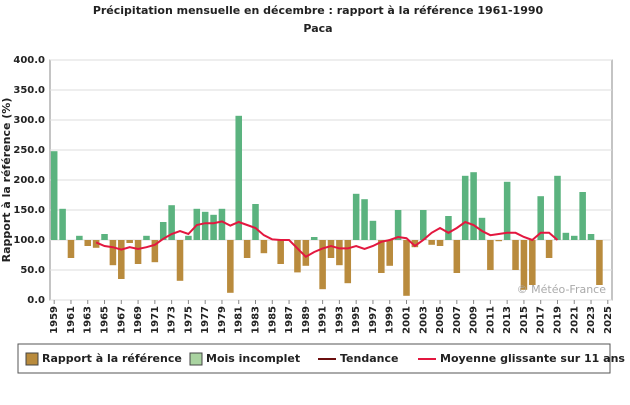 The width and height of the screenshot is (630, 405). I want to click on y-tick-label: 350.0, so click(29, 90).